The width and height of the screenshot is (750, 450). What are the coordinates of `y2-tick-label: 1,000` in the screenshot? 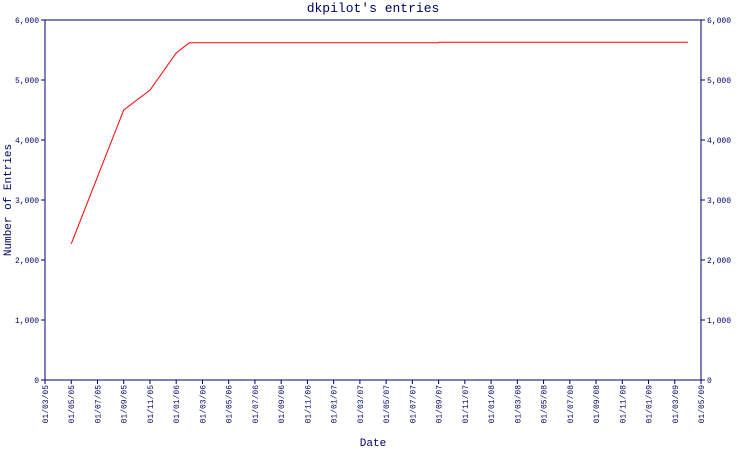 It's located at (719, 321).